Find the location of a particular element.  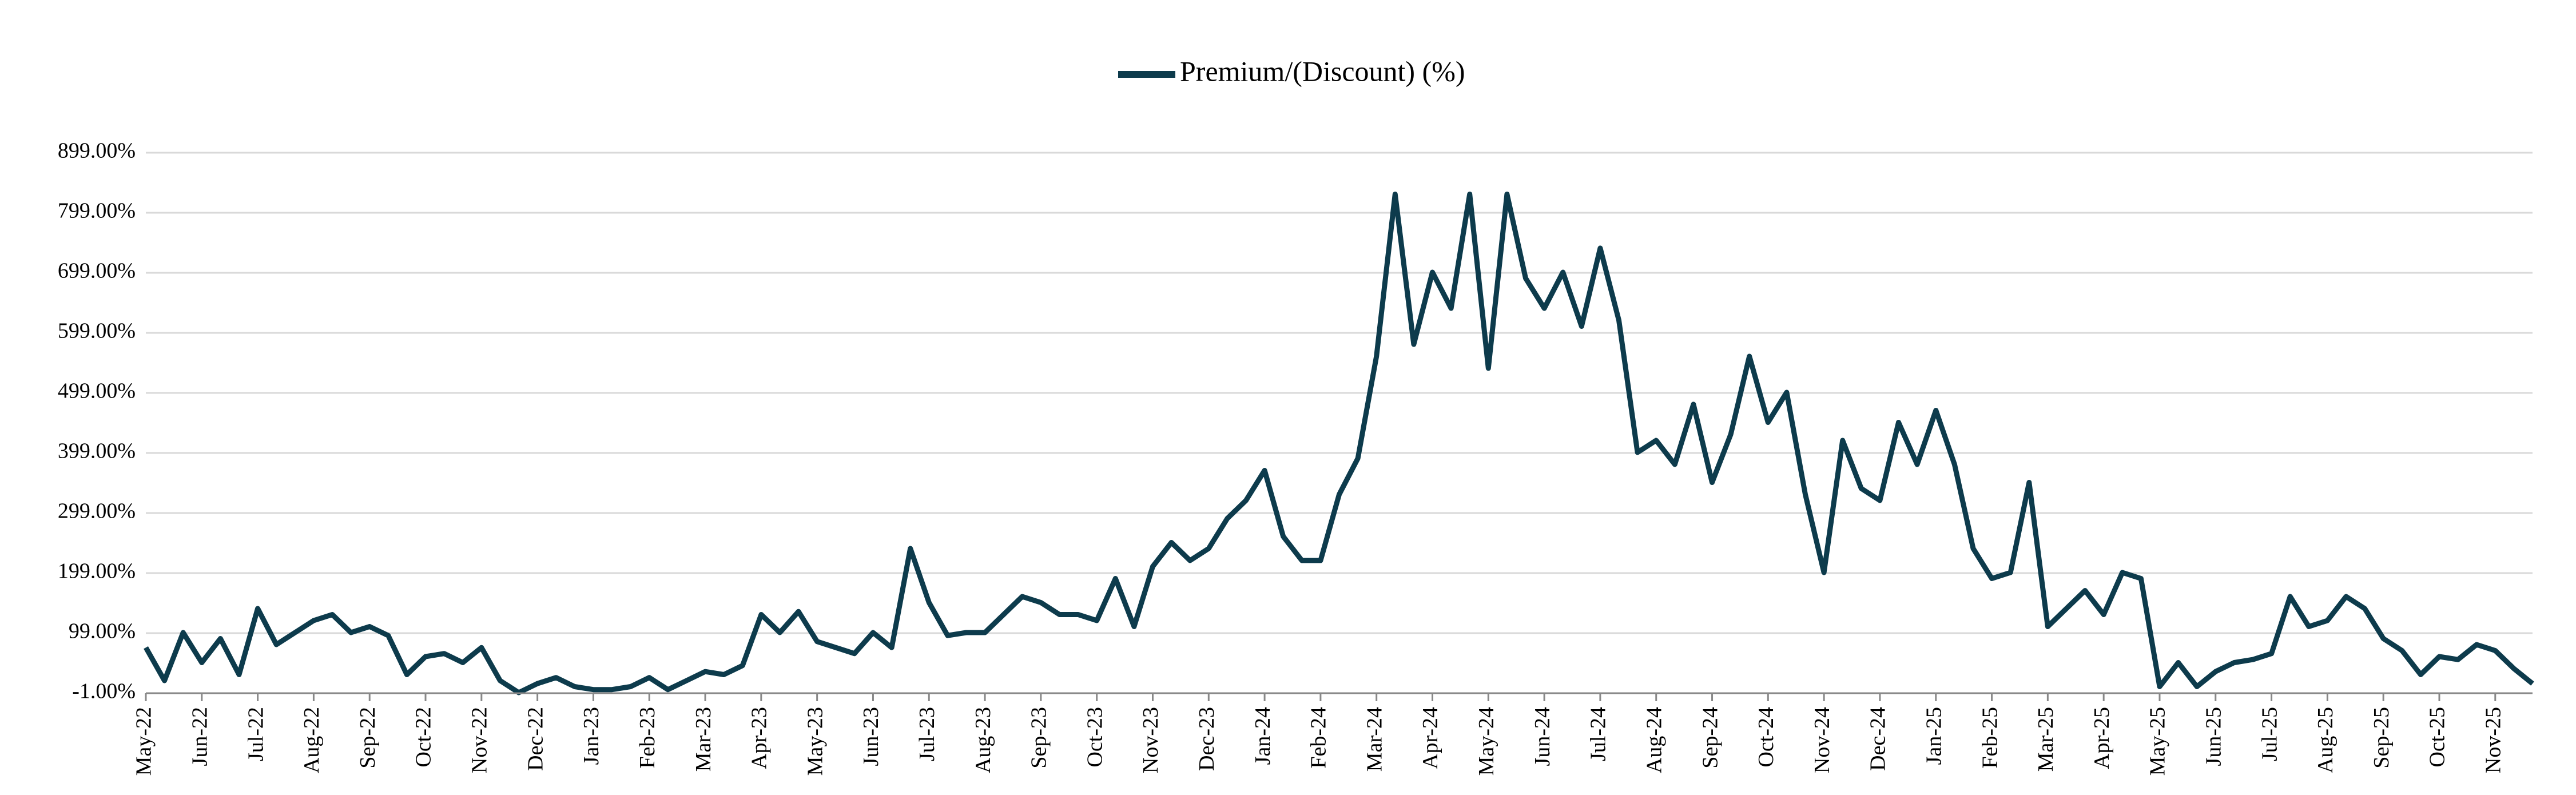

y-tick-label: 499.00% is located at coordinates (97, 391).